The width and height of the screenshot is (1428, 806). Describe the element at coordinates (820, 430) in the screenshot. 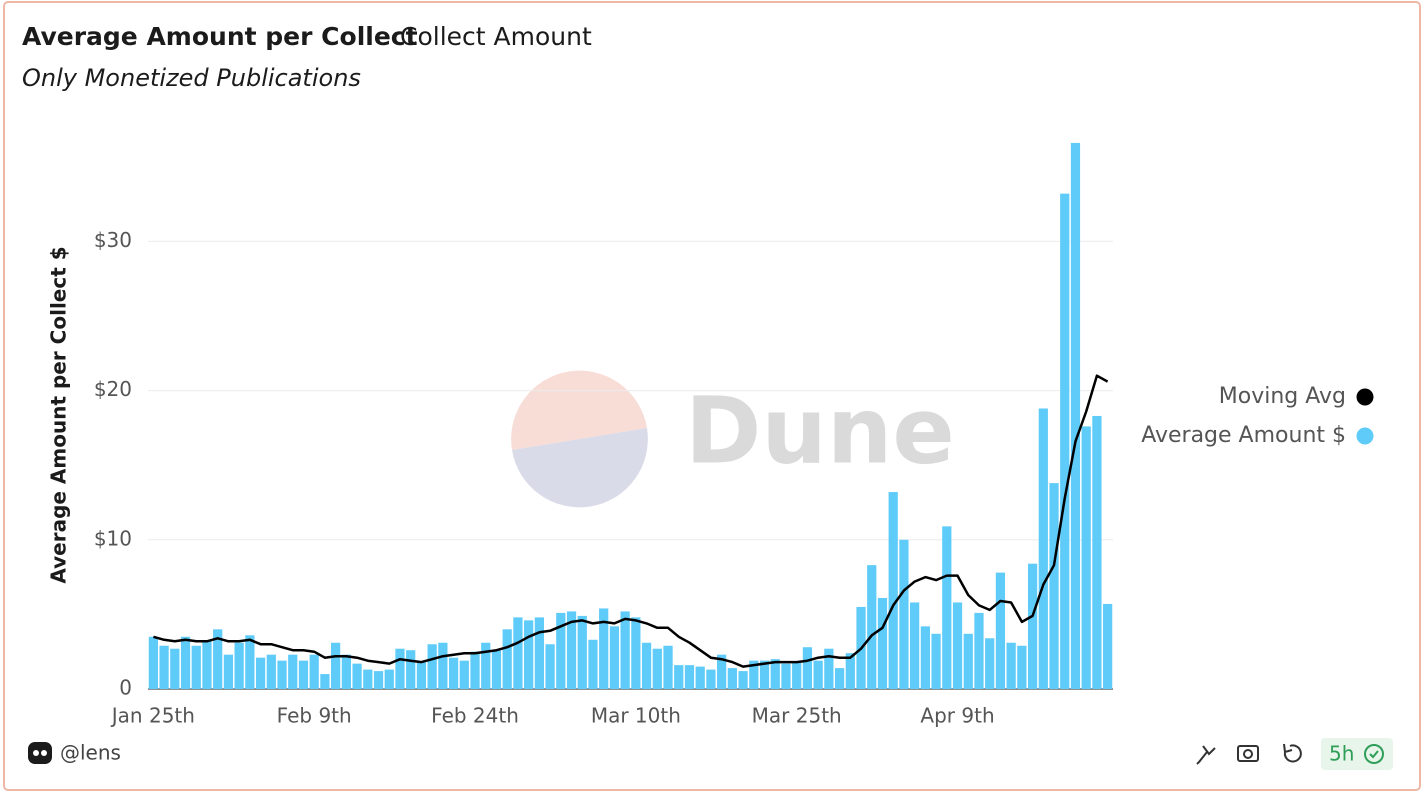

I see `watermark-text: Dune` at that location.